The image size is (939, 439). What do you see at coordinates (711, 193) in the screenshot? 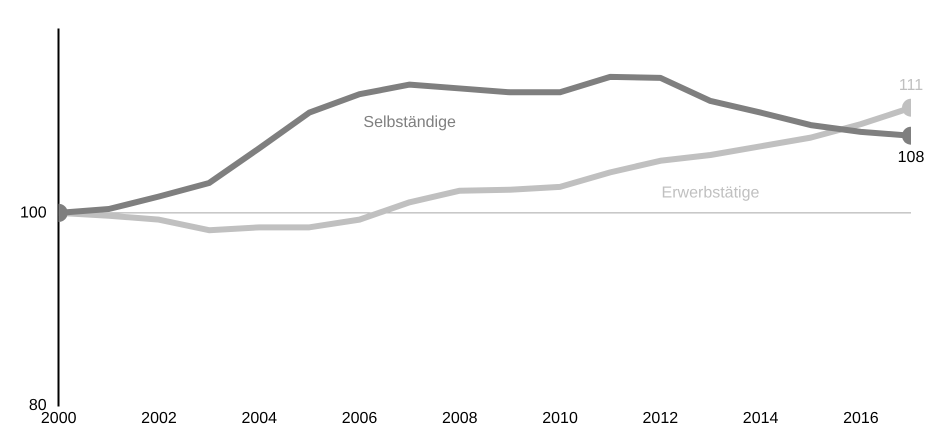
I see `series-label: Erwerbstätige` at bounding box center [711, 193].